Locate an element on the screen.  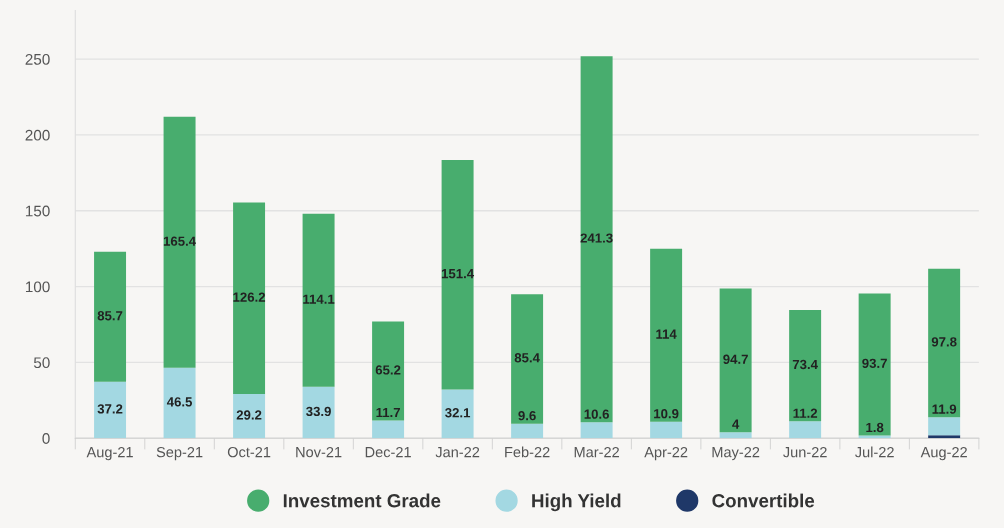
data-label: 85.7 is located at coordinates (110, 316).